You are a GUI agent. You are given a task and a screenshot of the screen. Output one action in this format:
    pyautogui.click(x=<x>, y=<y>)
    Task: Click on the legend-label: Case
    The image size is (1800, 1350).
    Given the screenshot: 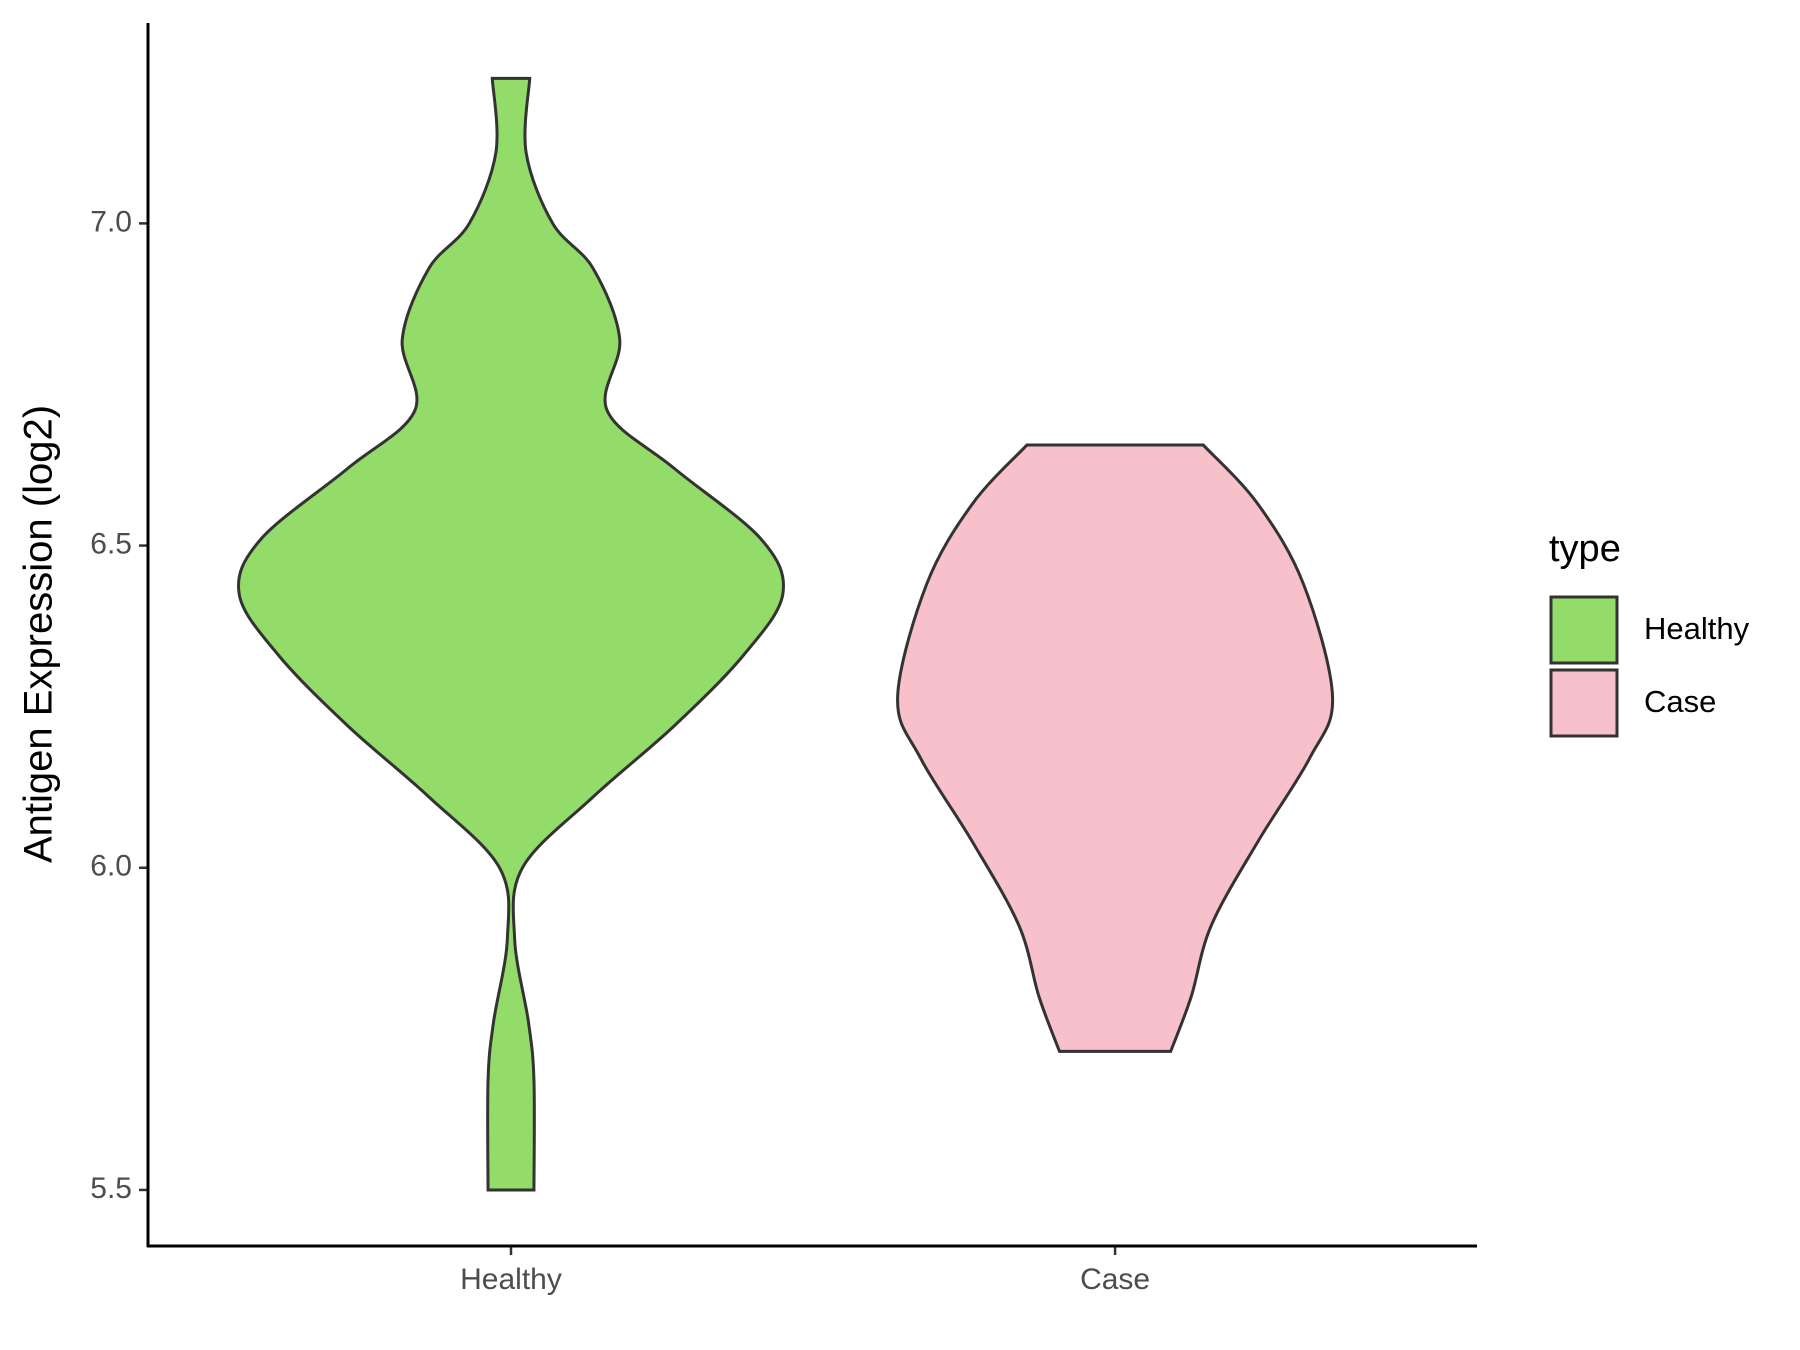 What is the action you would take?
    pyautogui.click(x=1680, y=701)
    